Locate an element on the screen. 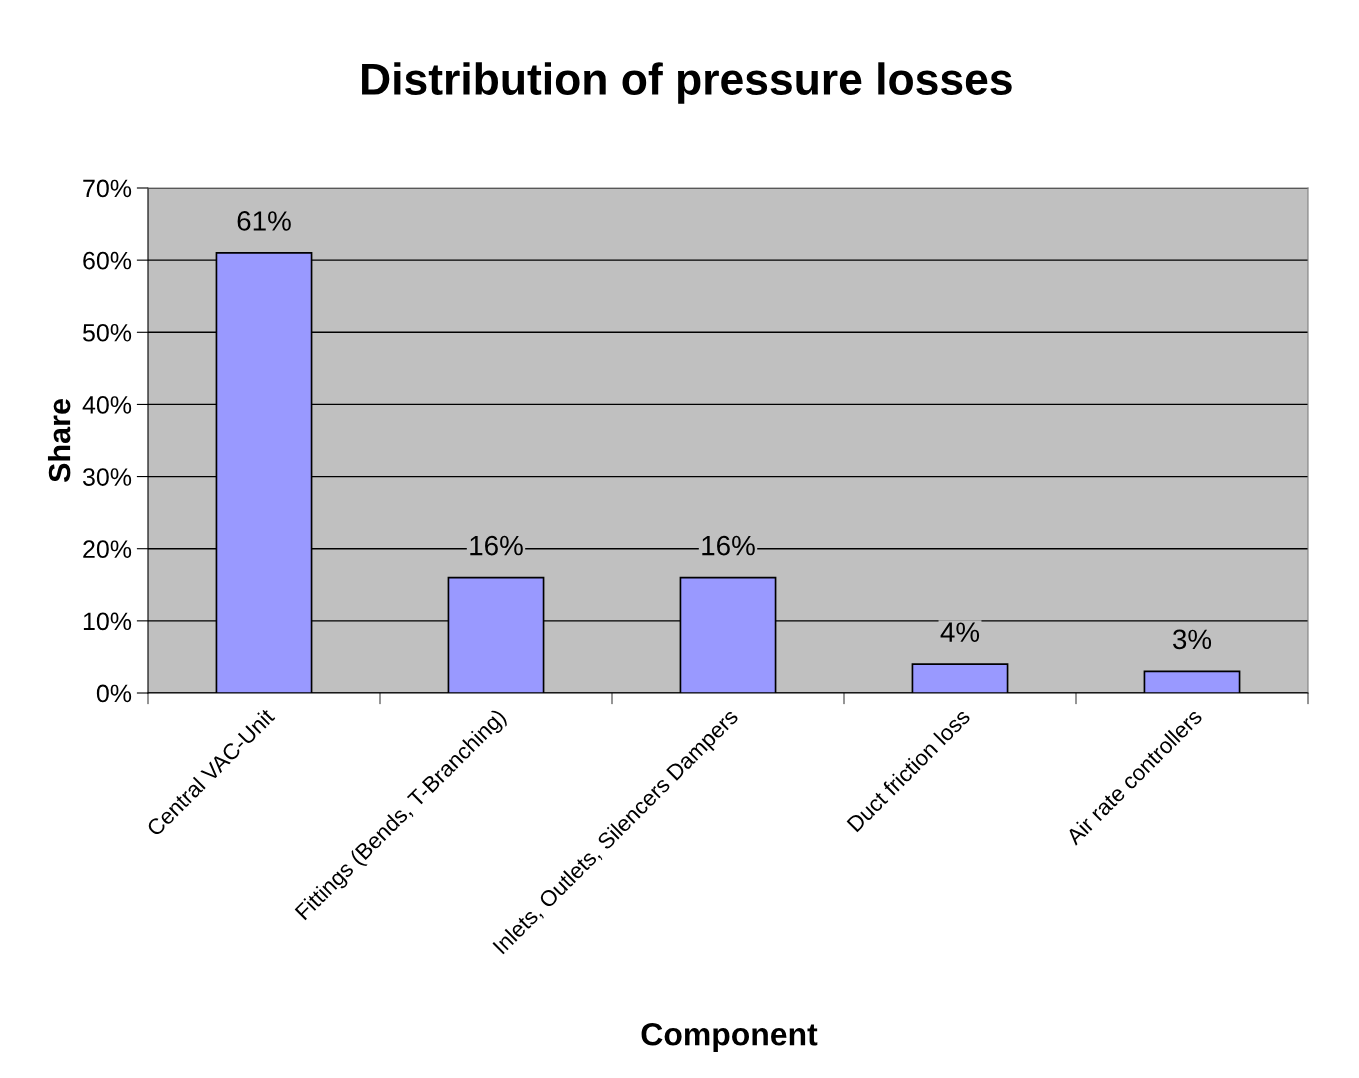 The width and height of the screenshot is (1359, 1078). y-tick-label: 70% is located at coordinates (107, 188).